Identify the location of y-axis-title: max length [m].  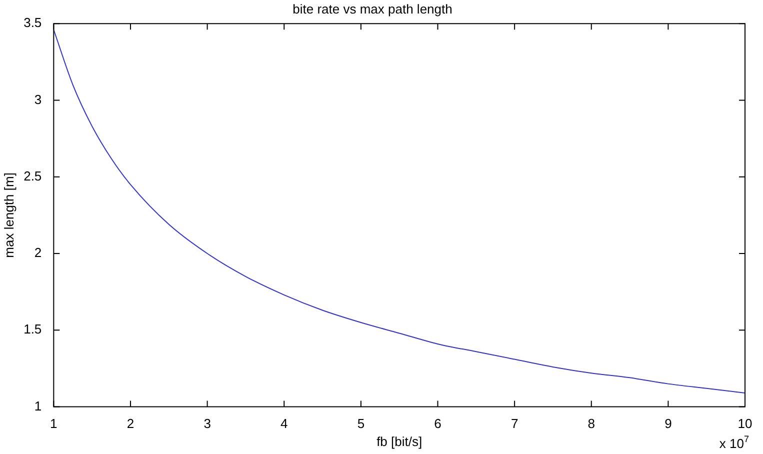
(8, 215).